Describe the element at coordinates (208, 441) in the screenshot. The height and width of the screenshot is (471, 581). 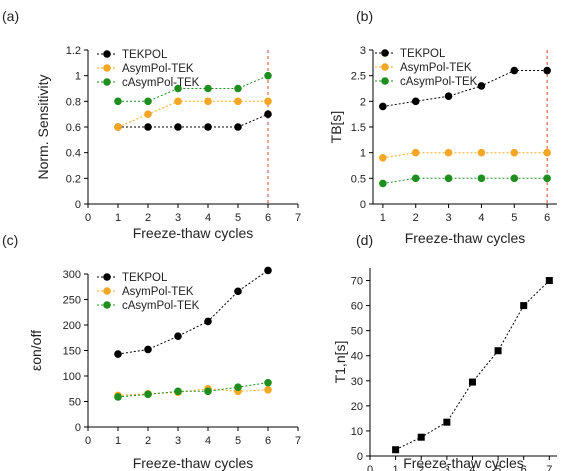
I see `x-tick-label: 4` at that location.